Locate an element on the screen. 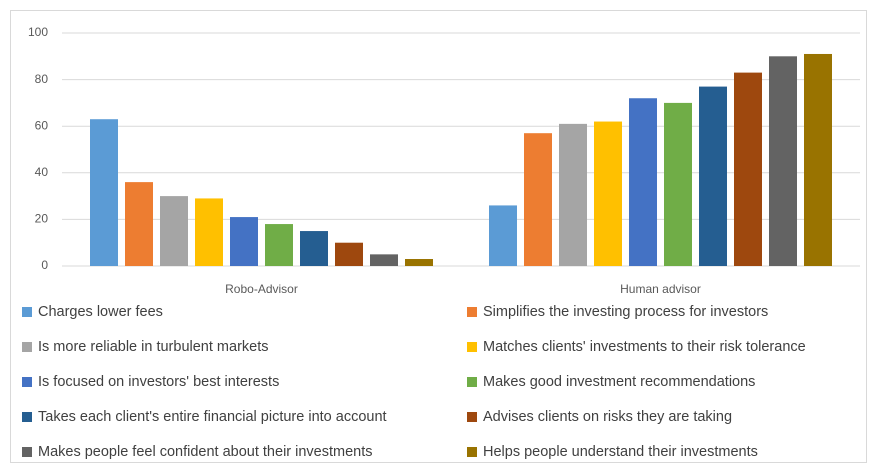  y-tick-label: 40 is located at coordinates (42, 172).